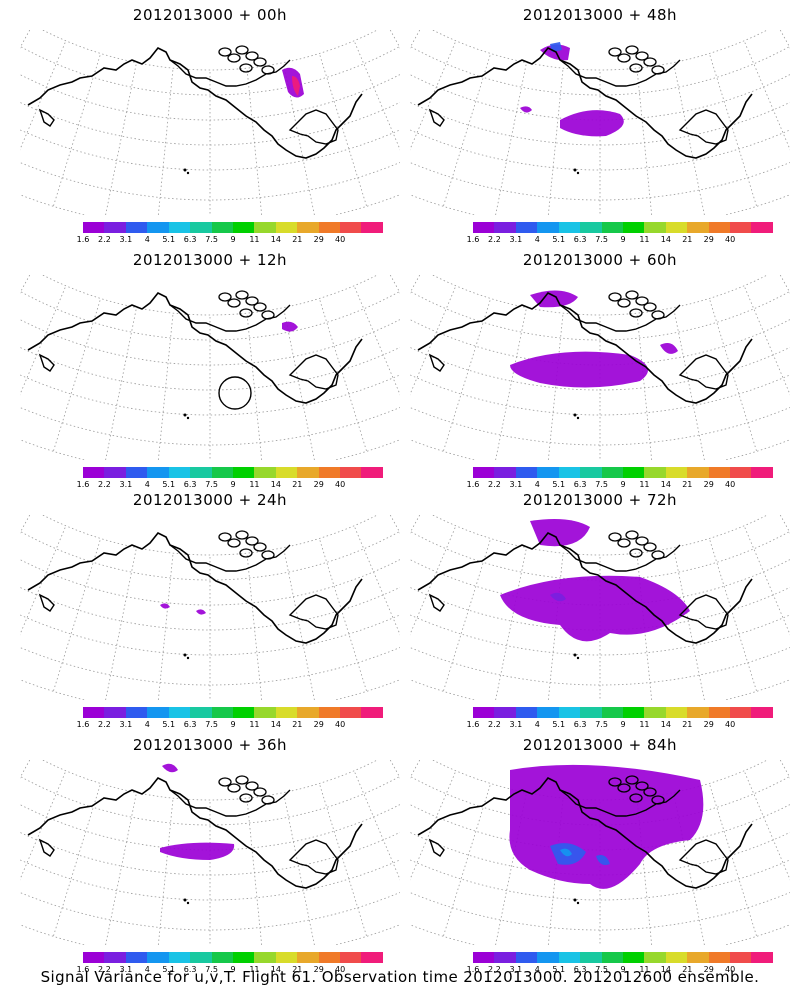 This screenshot has height=1000, width=800. I want to click on panel-title: 2012013000 + 48h, so click(600, 15).